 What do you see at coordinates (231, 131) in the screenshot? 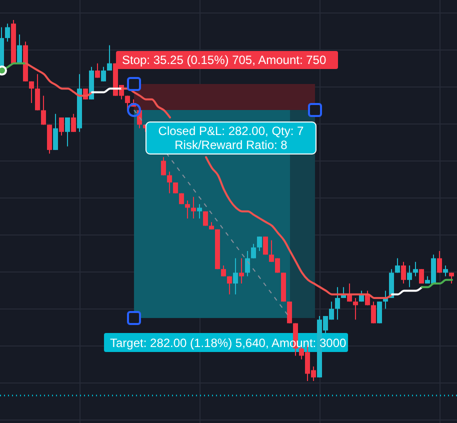
I see `annotation: Closed P&L: 282.00, Qty: 7` at bounding box center [231, 131].